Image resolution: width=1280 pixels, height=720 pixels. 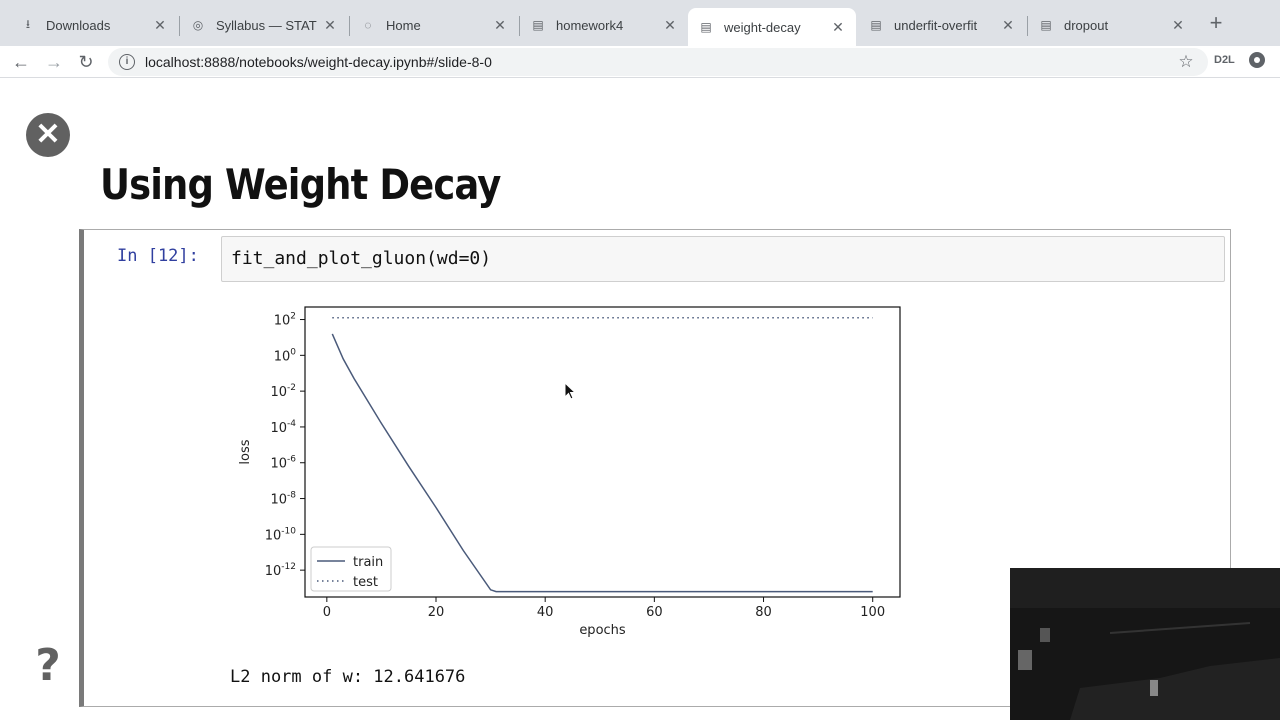 What do you see at coordinates (285, 355) in the screenshot?
I see `y-tick-label: 10⁰` at bounding box center [285, 355].